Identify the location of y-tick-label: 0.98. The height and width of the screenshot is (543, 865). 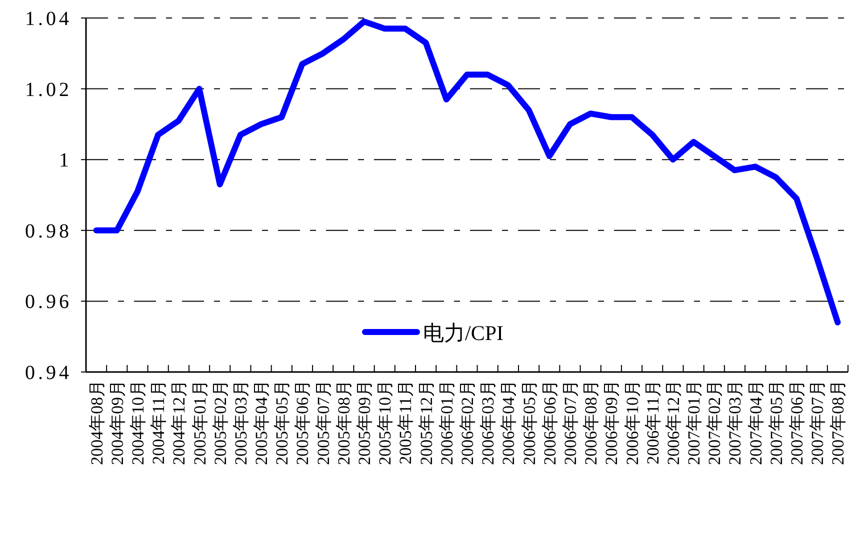
(48, 231).